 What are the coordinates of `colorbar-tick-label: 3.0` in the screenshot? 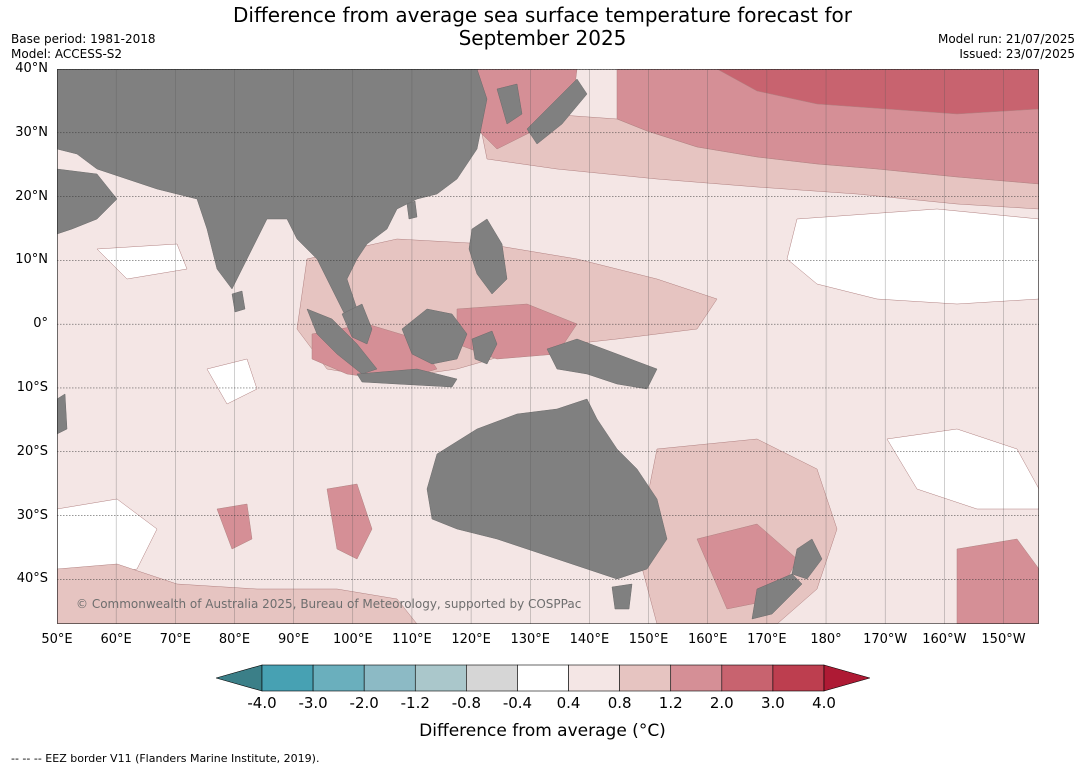 It's located at (772, 703).